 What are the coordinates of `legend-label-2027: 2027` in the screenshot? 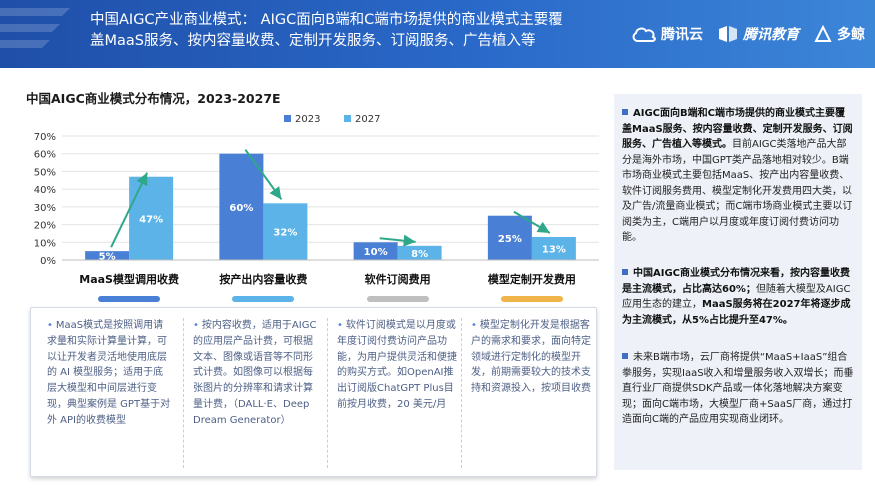 It's located at (367, 119).